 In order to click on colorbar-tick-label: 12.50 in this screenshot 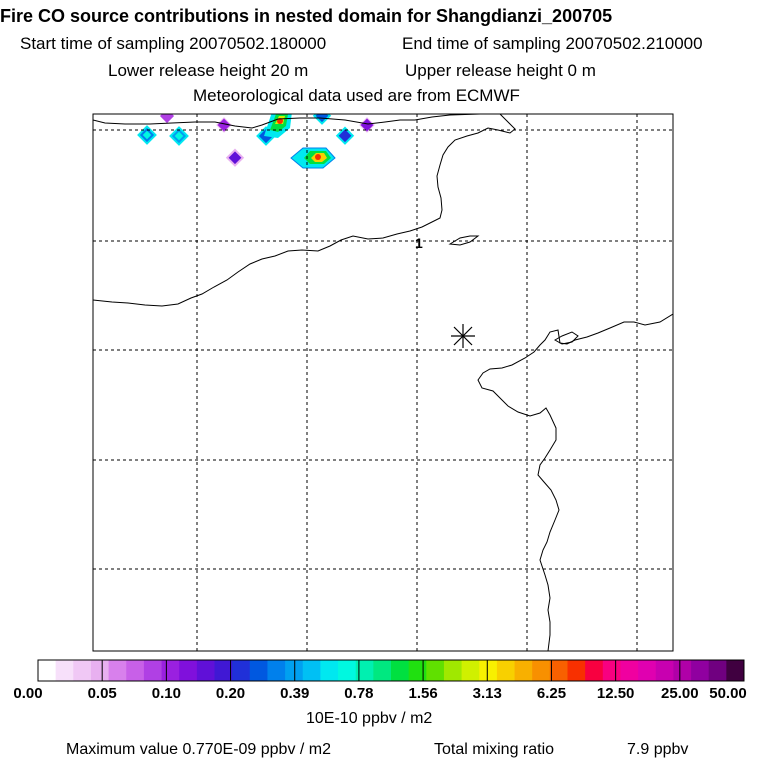, I will do `click(615, 693)`.